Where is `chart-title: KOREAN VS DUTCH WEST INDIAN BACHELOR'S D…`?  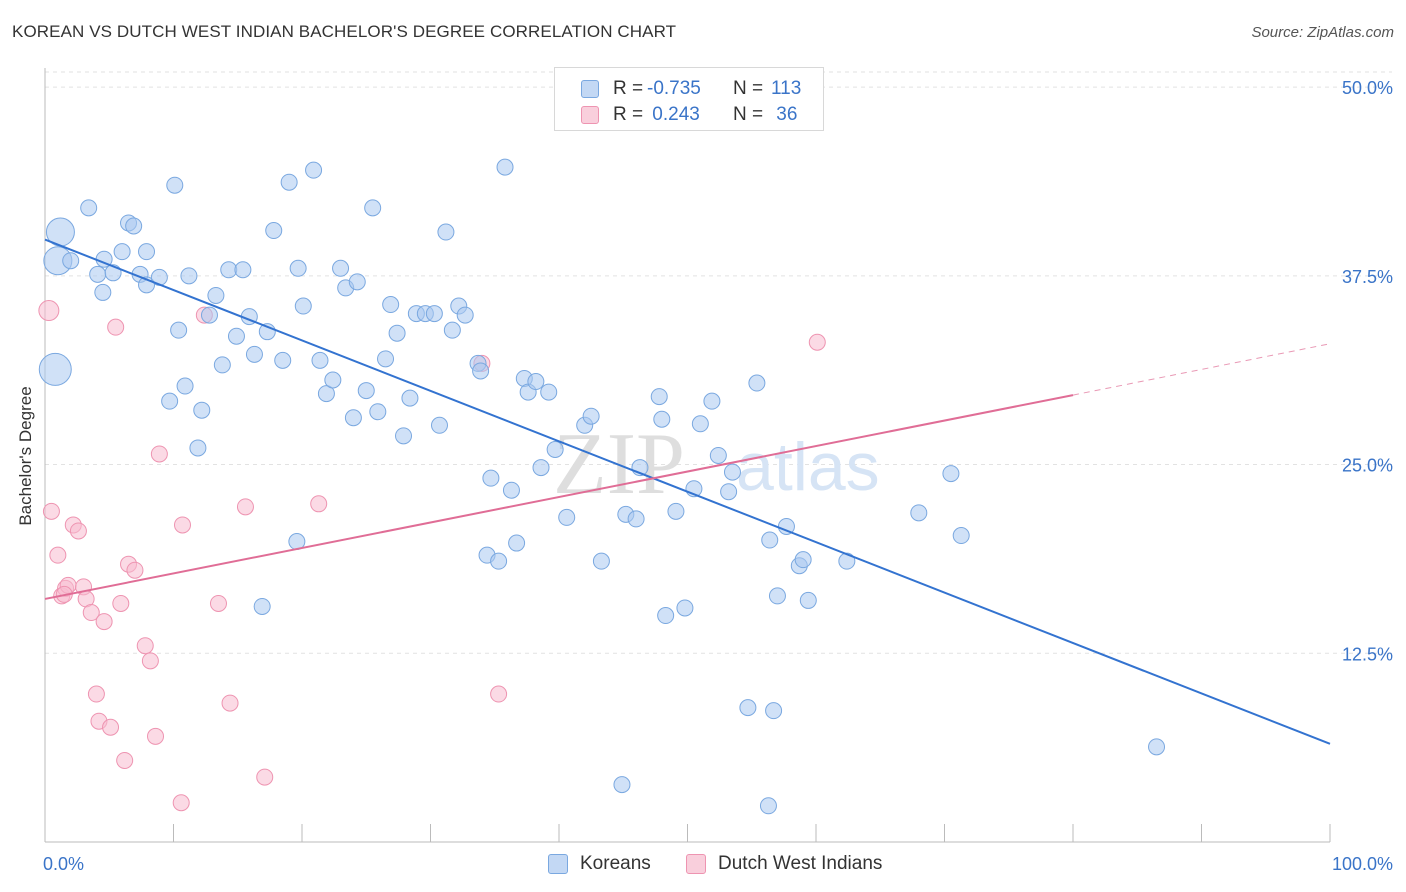 chart-title: KOREAN VS DUTCH WEST INDIAN BACHELOR'S D… is located at coordinates (344, 31).